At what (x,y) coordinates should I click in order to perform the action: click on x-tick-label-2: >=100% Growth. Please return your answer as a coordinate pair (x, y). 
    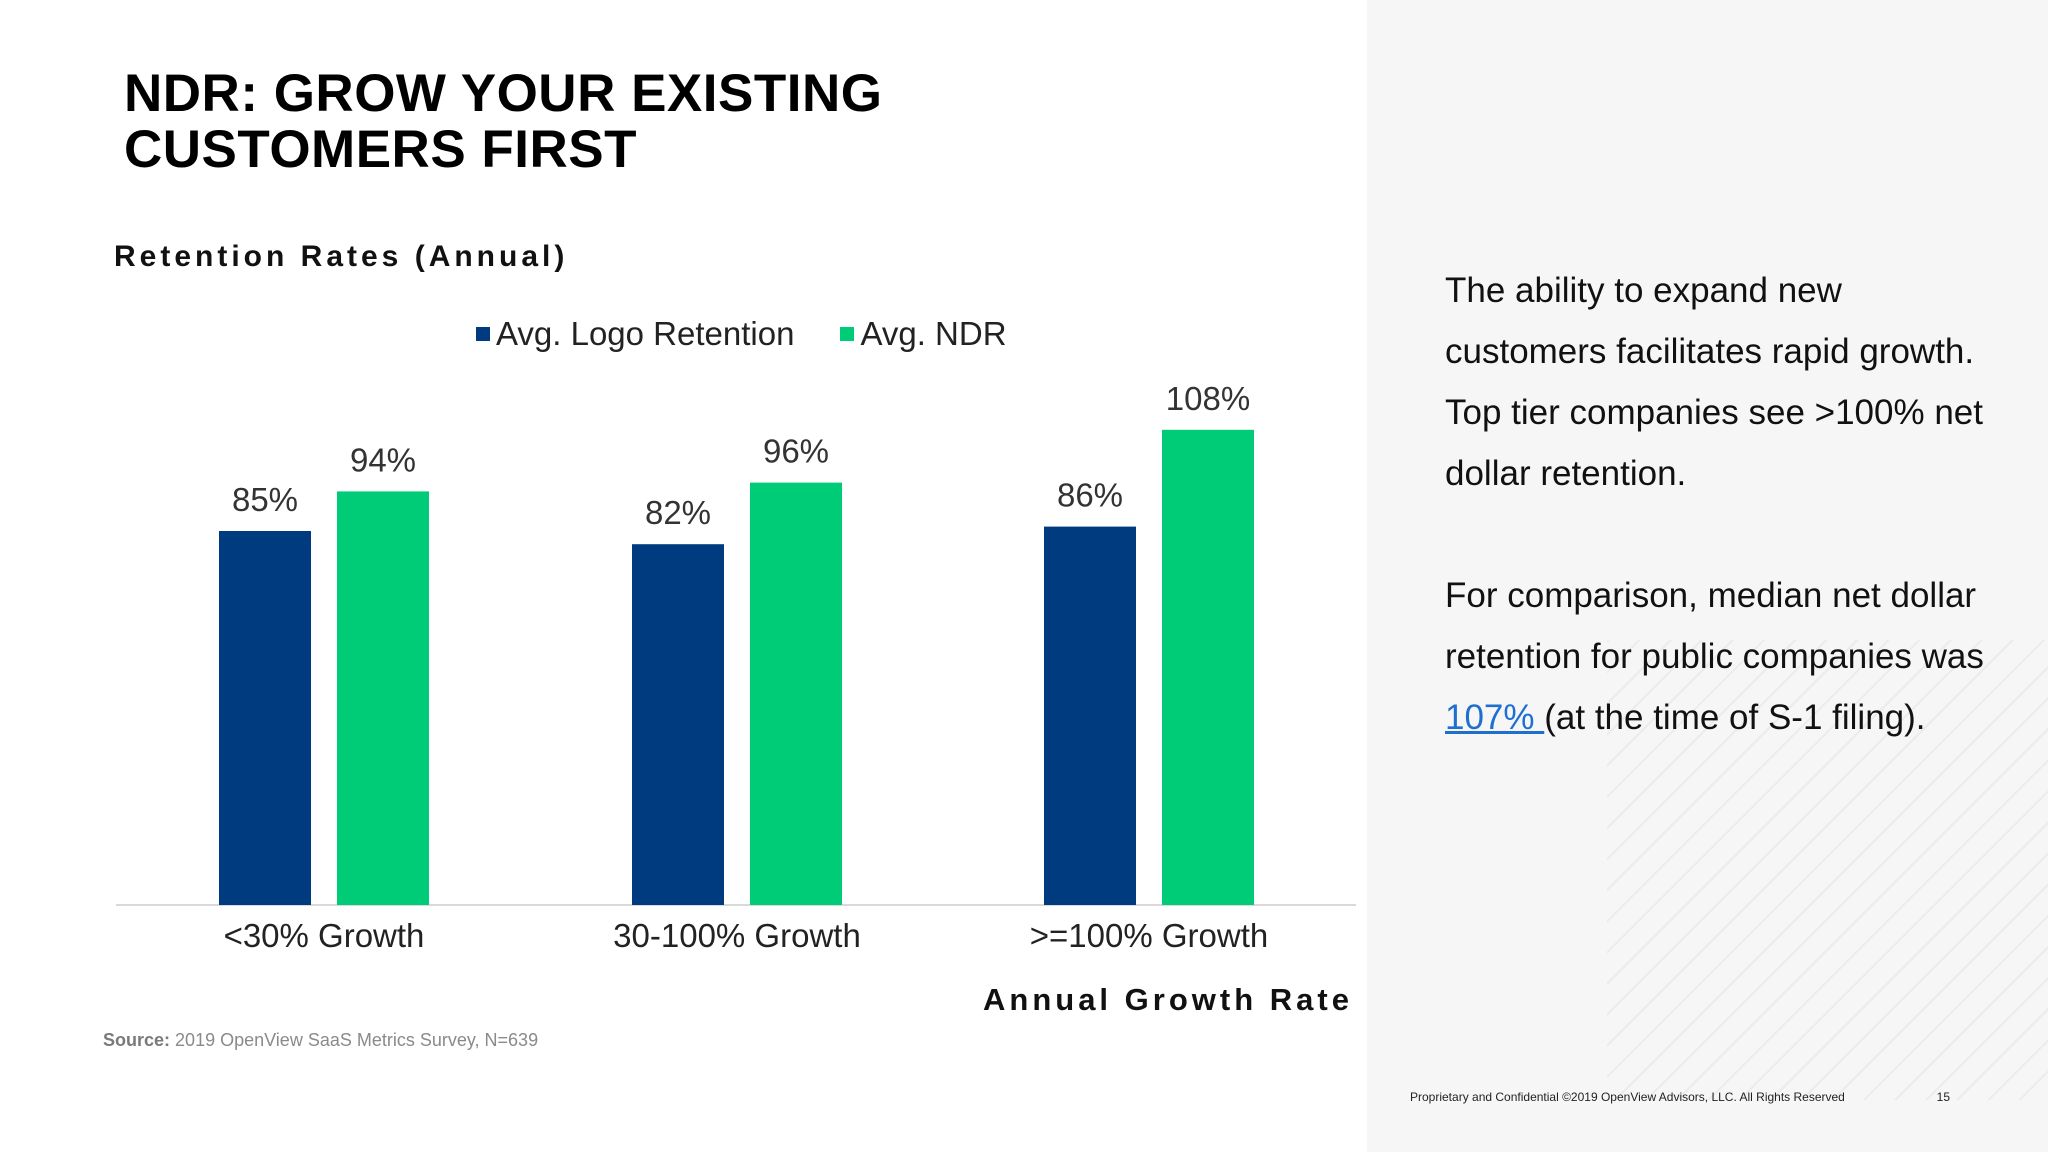
    Looking at the image, I should click on (1149, 935).